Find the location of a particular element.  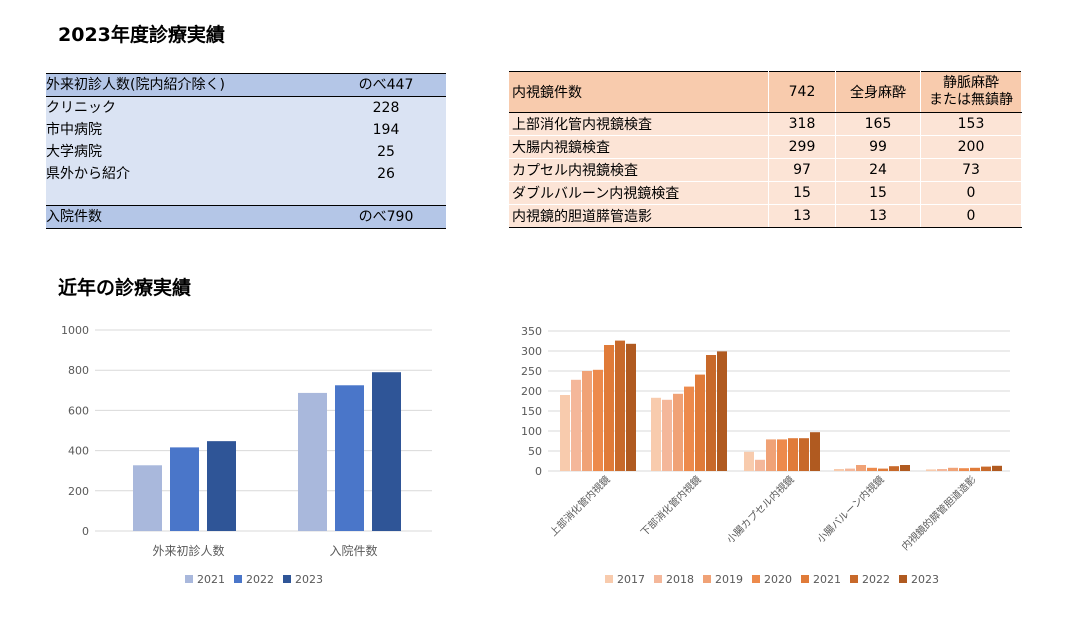

y-tick-label: 100 is located at coordinates (531, 431).